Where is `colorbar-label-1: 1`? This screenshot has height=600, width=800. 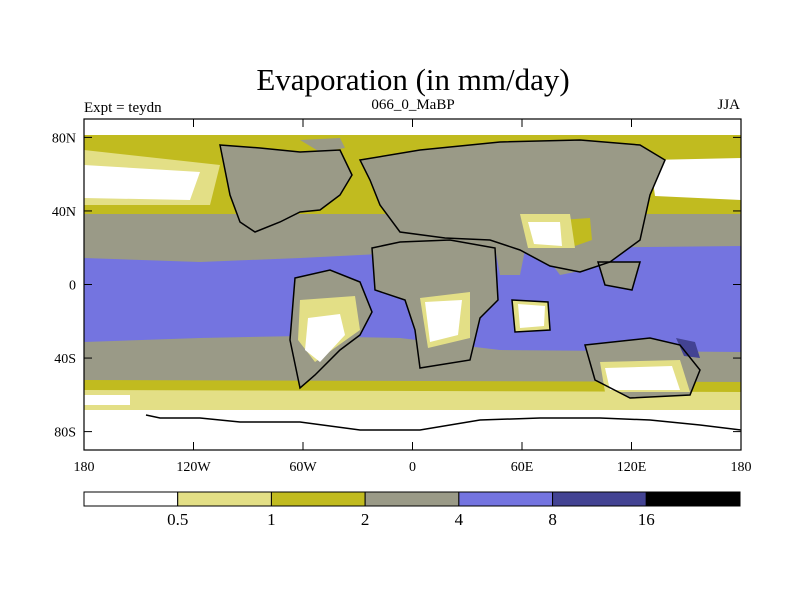 colorbar-label-1: 1 is located at coordinates (271, 519).